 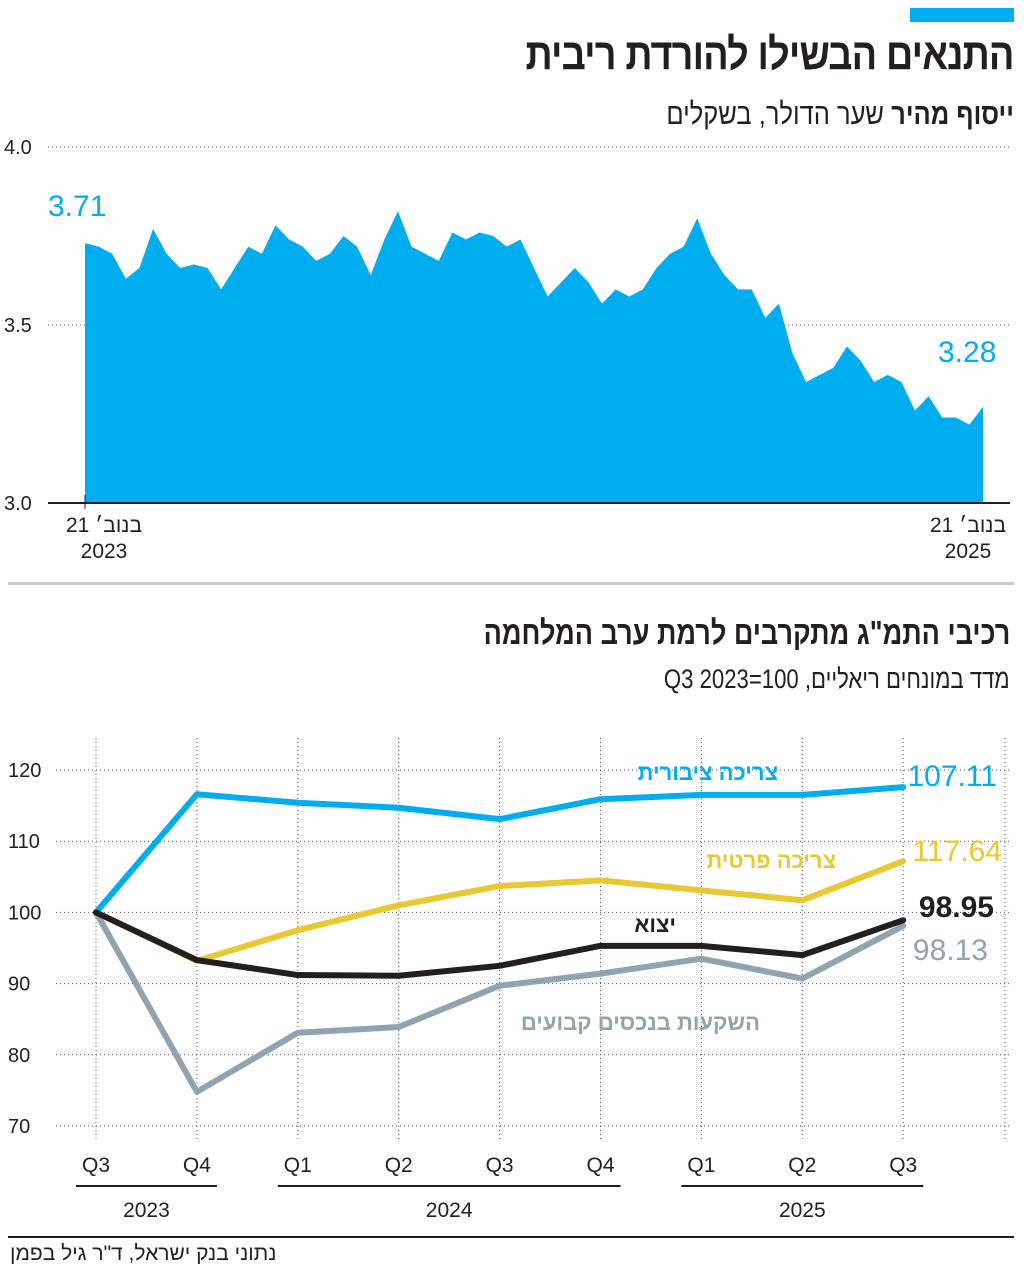 I want to click on footer-divider, so click(x=511, y=1237).